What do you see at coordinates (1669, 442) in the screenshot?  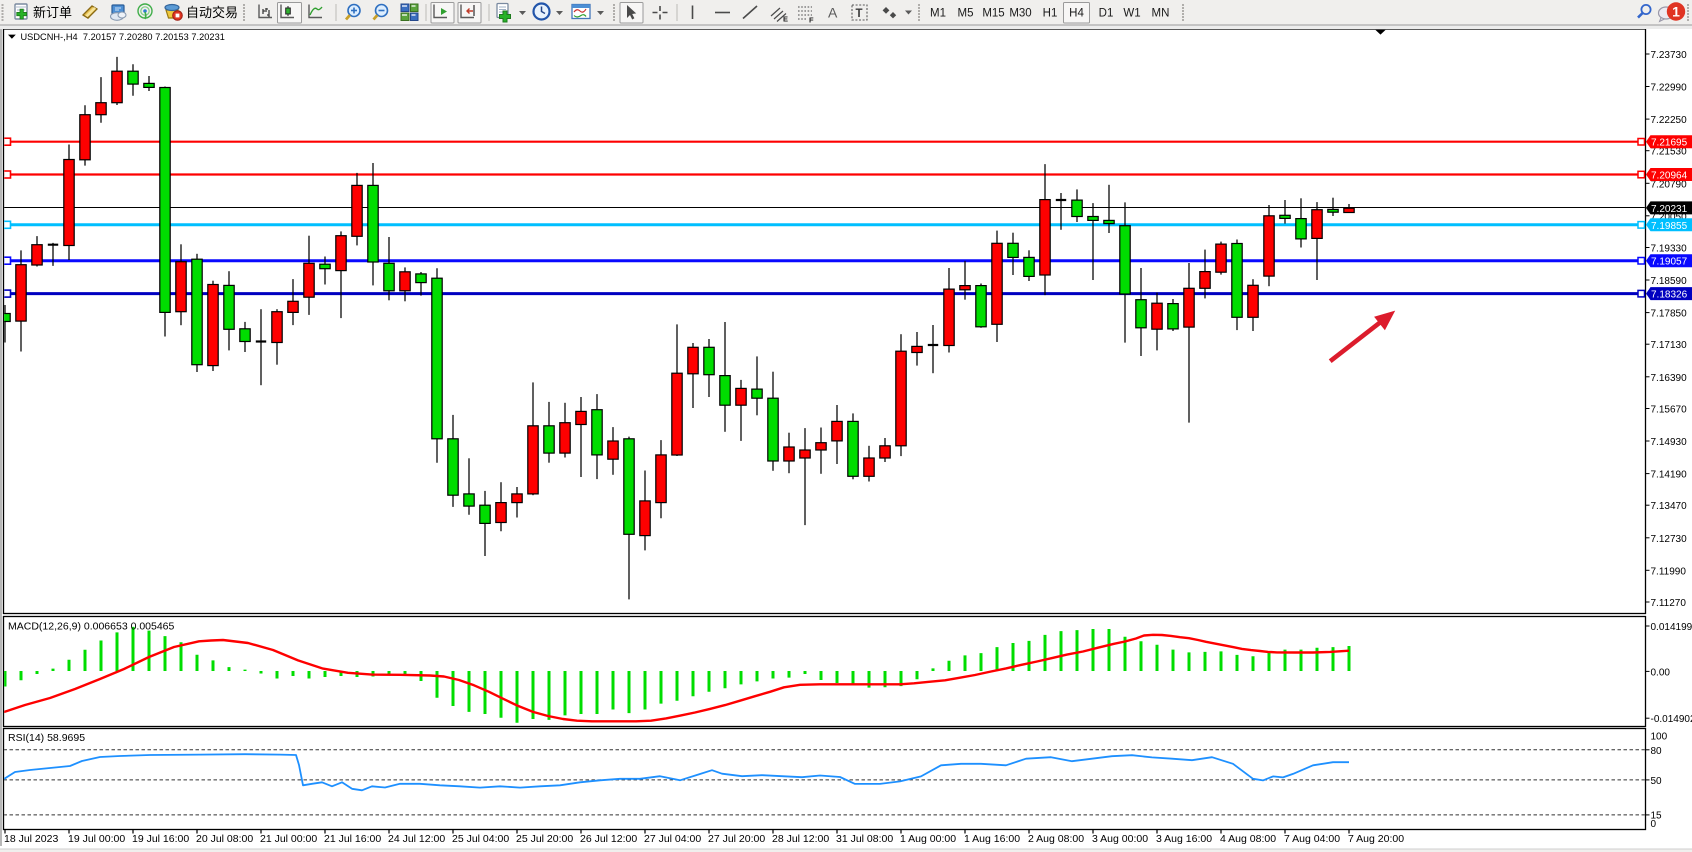 I see `svg-text: 7.14930` at bounding box center [1669, 442].